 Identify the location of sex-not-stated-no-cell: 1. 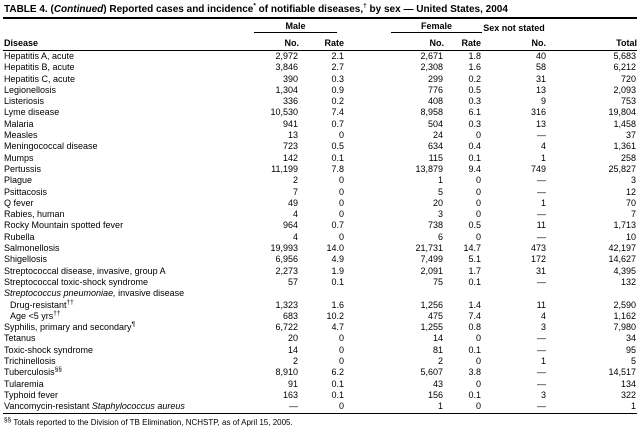
(544, 157).